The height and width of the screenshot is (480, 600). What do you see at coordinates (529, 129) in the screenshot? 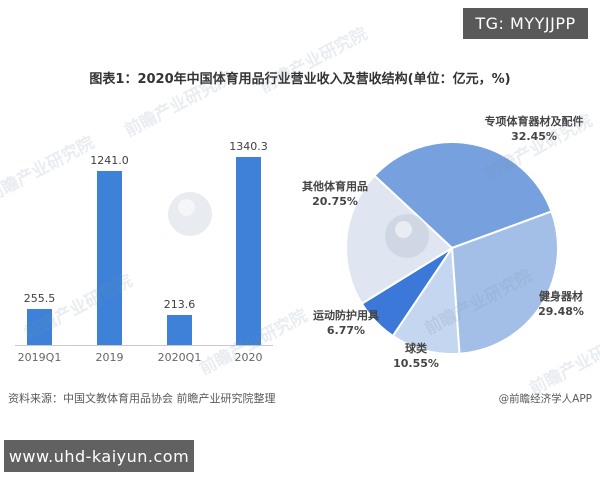
I see `pie-label: 专项体育器材及配件 32.45%` at bounding box center [529, 129].